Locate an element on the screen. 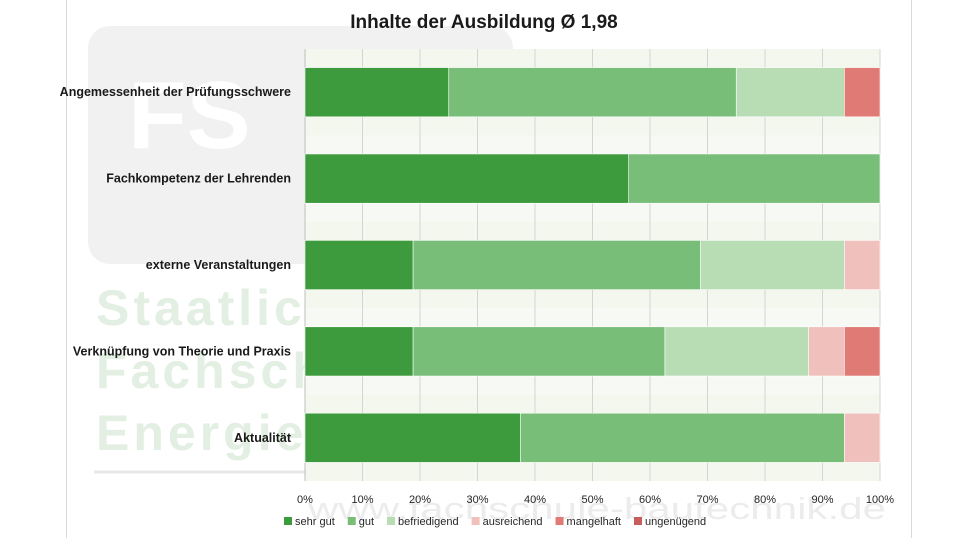 The height and width of the screenshot is (540, 960). x-tick-labels: 0% 10% 20% 30% 40% 50% 60% 70% 80% 90% 100% is located at coordinates (595, 500).